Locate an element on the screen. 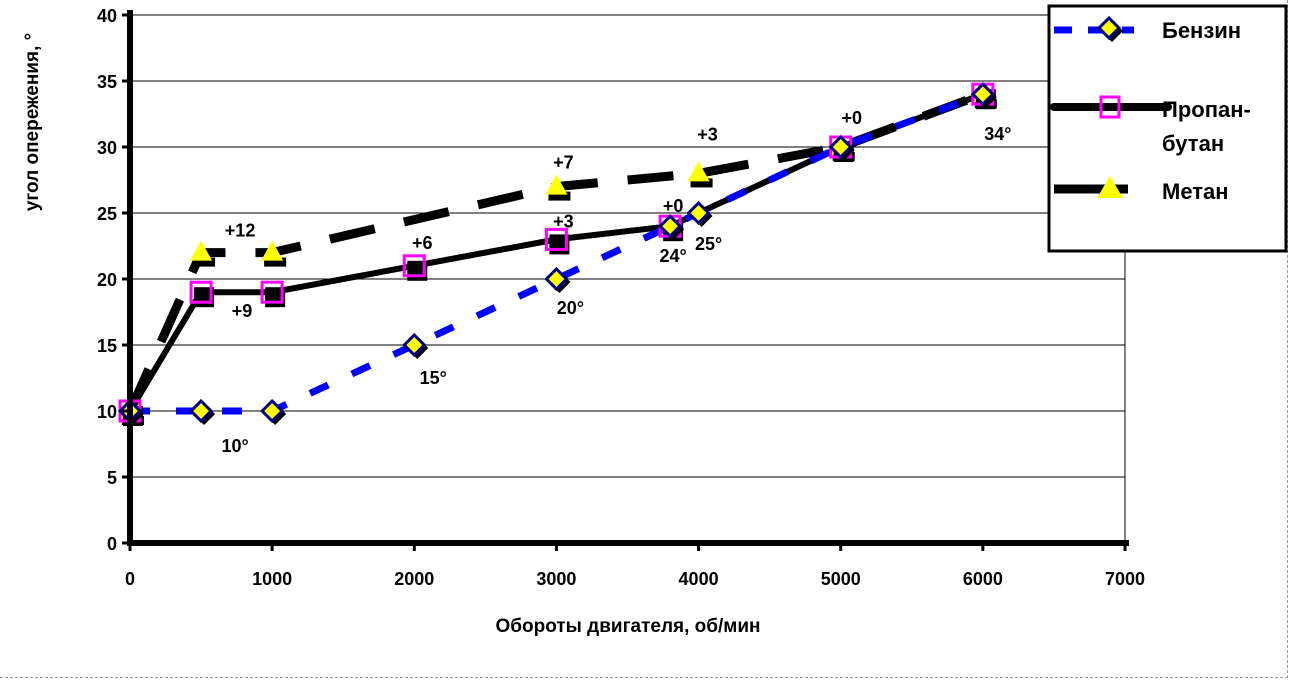  legend-marker-propane is located at coordinates (1110, 107).